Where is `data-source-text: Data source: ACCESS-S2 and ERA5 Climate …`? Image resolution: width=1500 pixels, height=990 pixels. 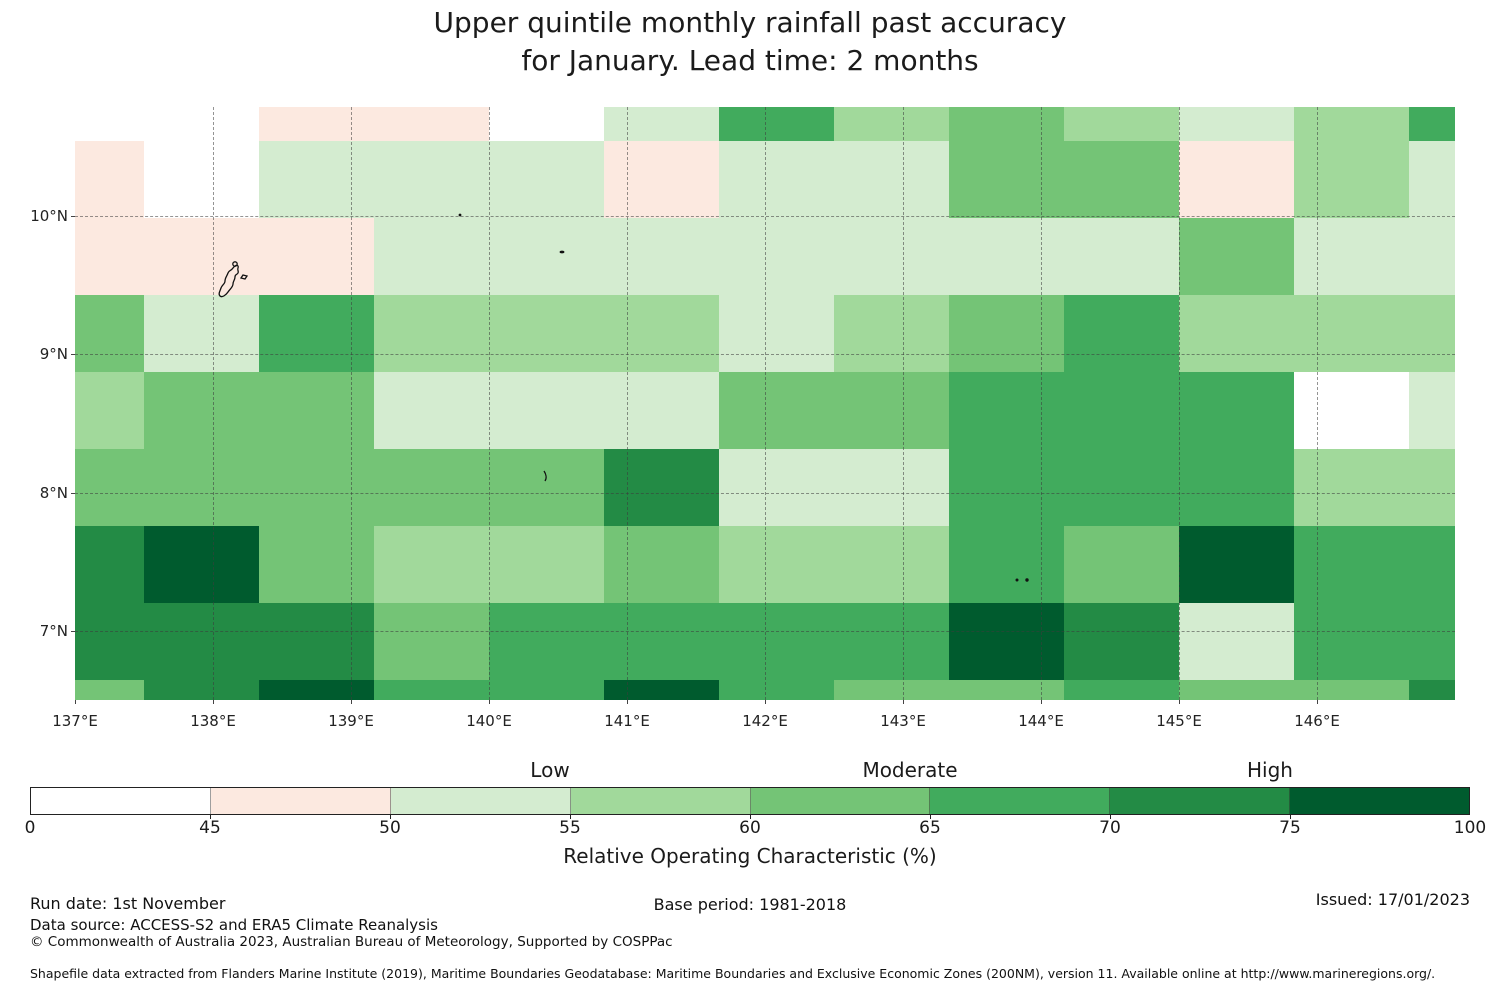 data-source-text: Data source: ACCESS-S2 and ERA5 Climate … is located at coordinates (234, 925).